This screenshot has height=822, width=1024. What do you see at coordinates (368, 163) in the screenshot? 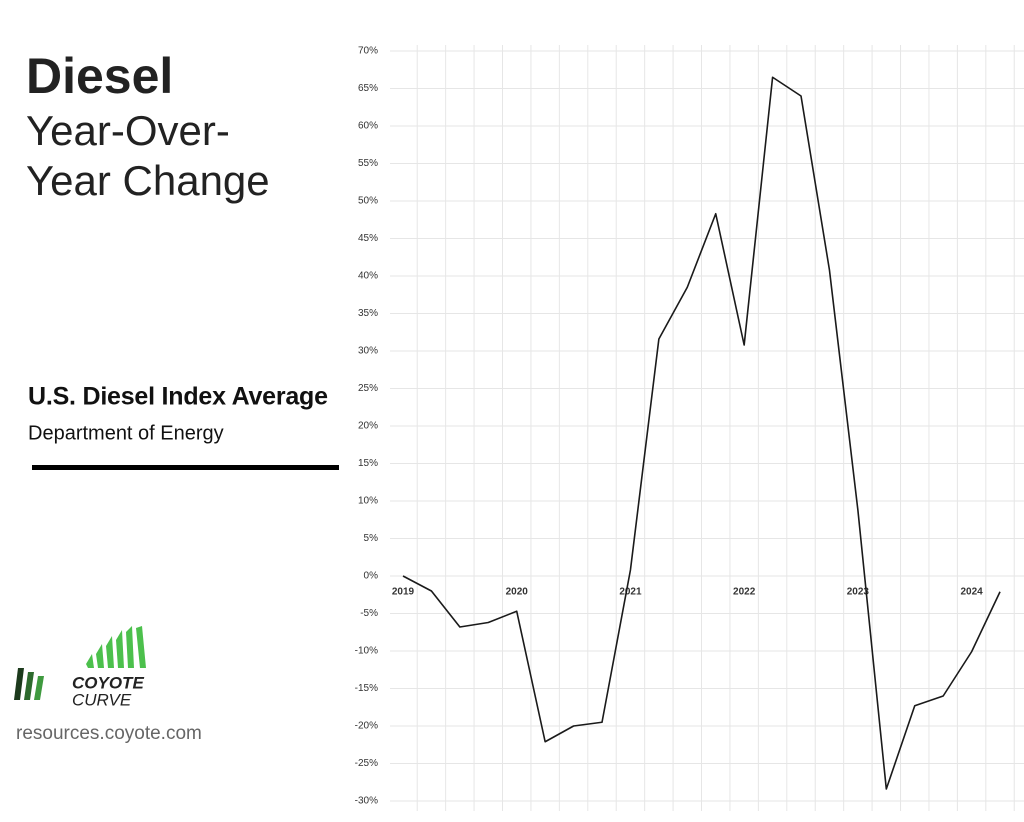
I see `y-tick-label: 55%` at bounding box center [368, 163].